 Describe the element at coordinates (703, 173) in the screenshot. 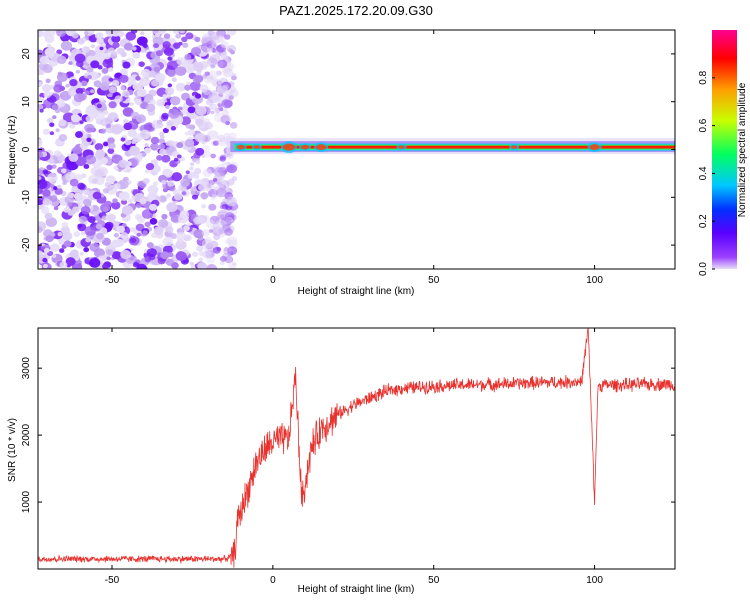

I see `colorbar-tick-label: 0.4` at that location.